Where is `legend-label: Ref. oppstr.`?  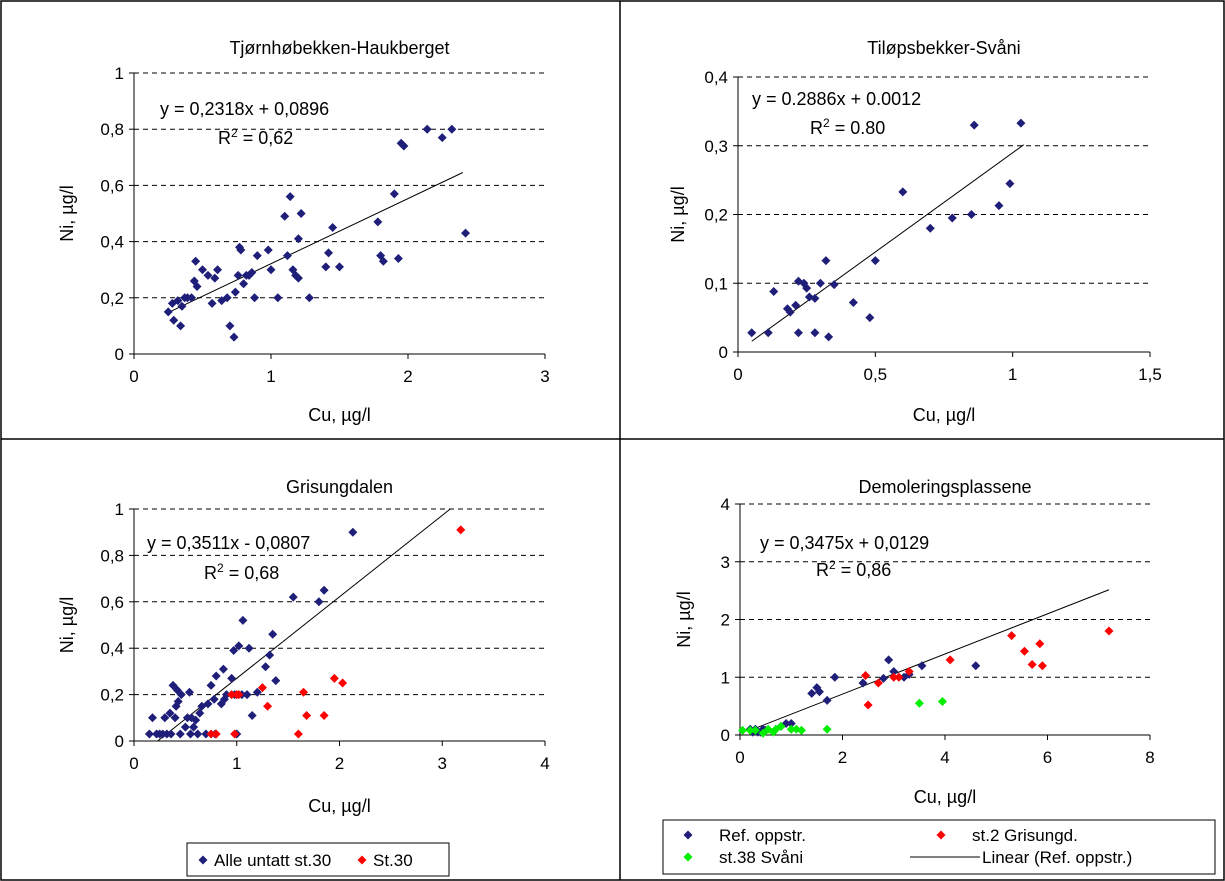
legend-label: Ref. oppstr. is located at coordinates (762, 835).